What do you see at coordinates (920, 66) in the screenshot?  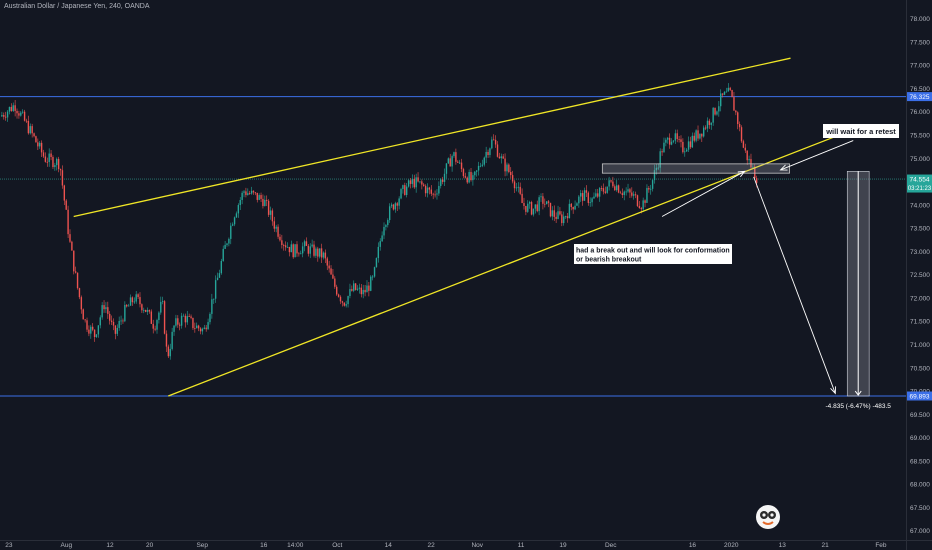 I see `y-tick-label: 77.000` at bounding box center [920, 66].